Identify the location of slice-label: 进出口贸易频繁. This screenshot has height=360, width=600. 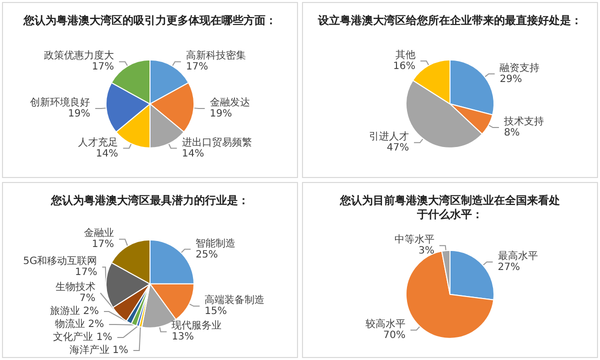
(217, 142).